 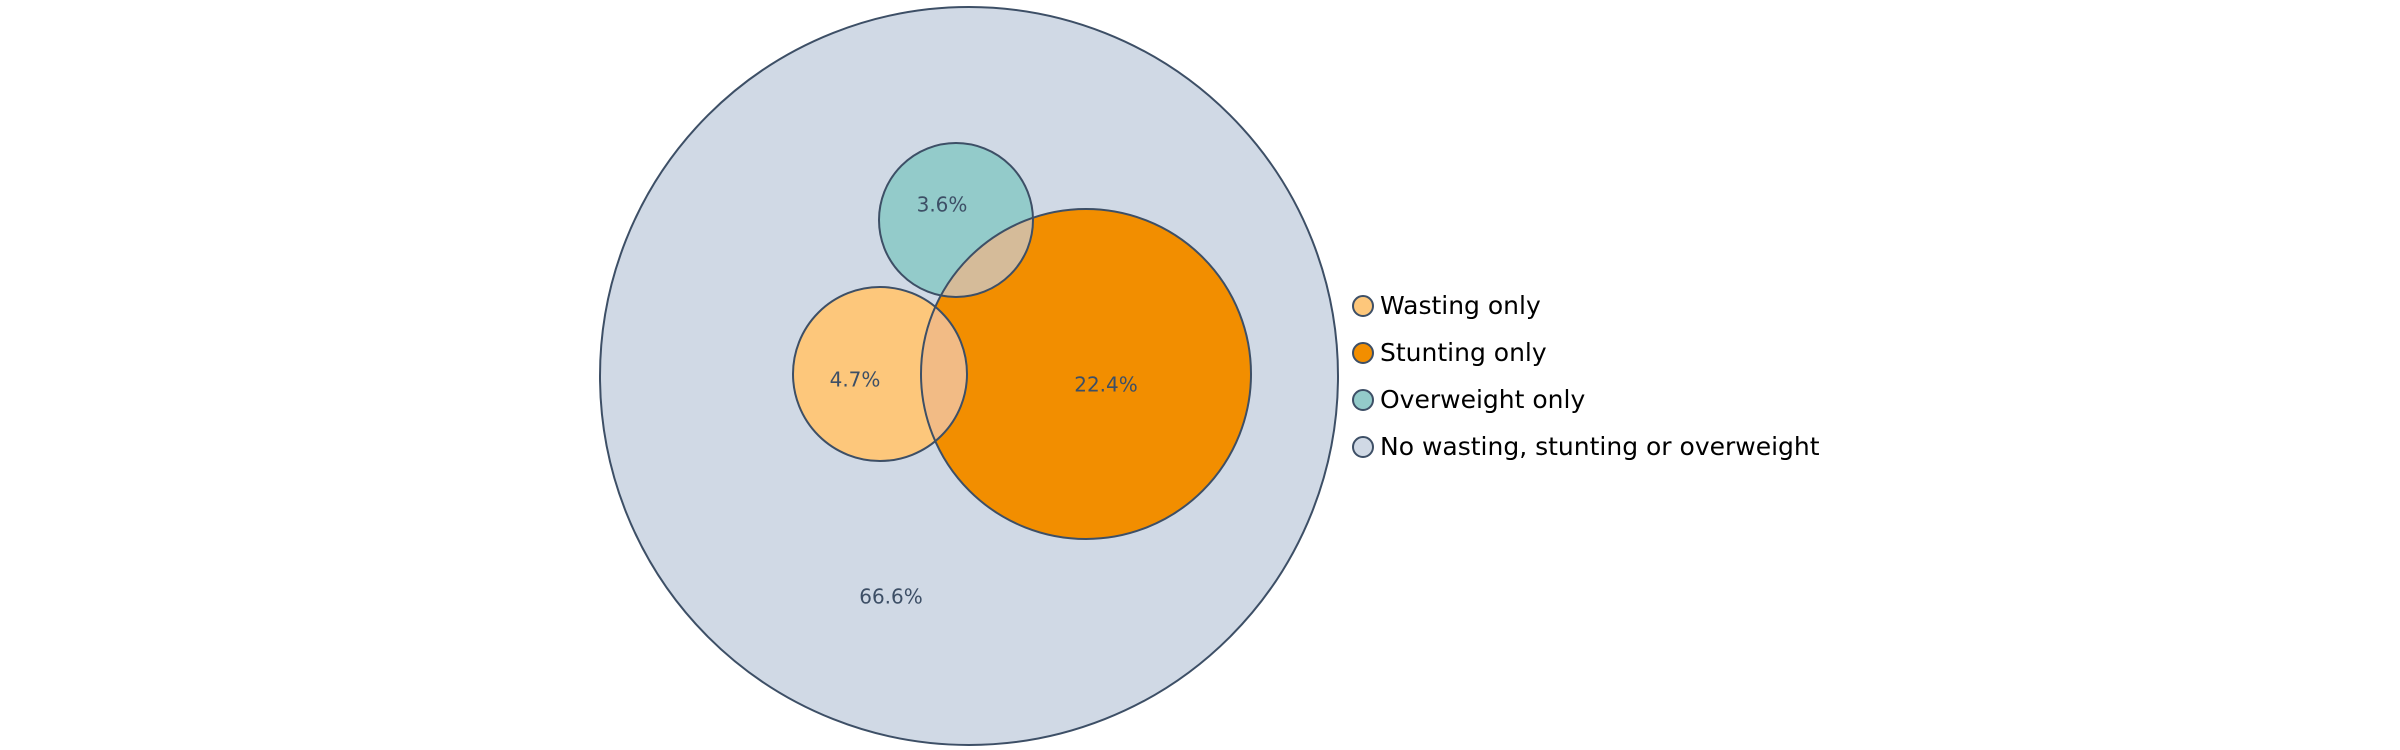 I want to click on outline-wasting, so click(x=880, y=374).